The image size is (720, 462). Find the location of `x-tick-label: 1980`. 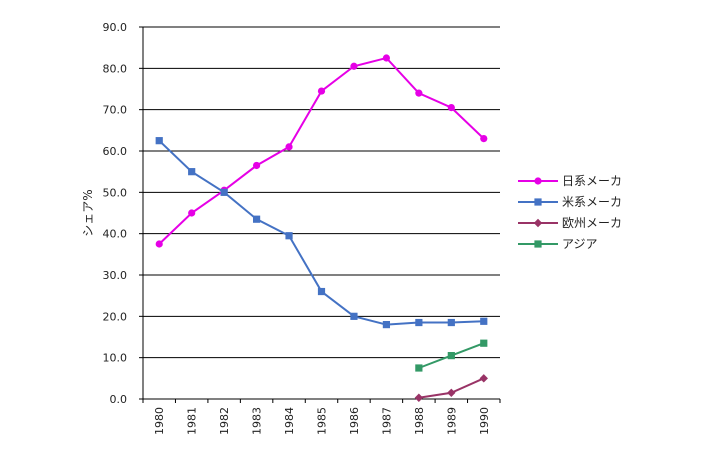

x-tick-label: 1980 is located at coordinates (159, 421).